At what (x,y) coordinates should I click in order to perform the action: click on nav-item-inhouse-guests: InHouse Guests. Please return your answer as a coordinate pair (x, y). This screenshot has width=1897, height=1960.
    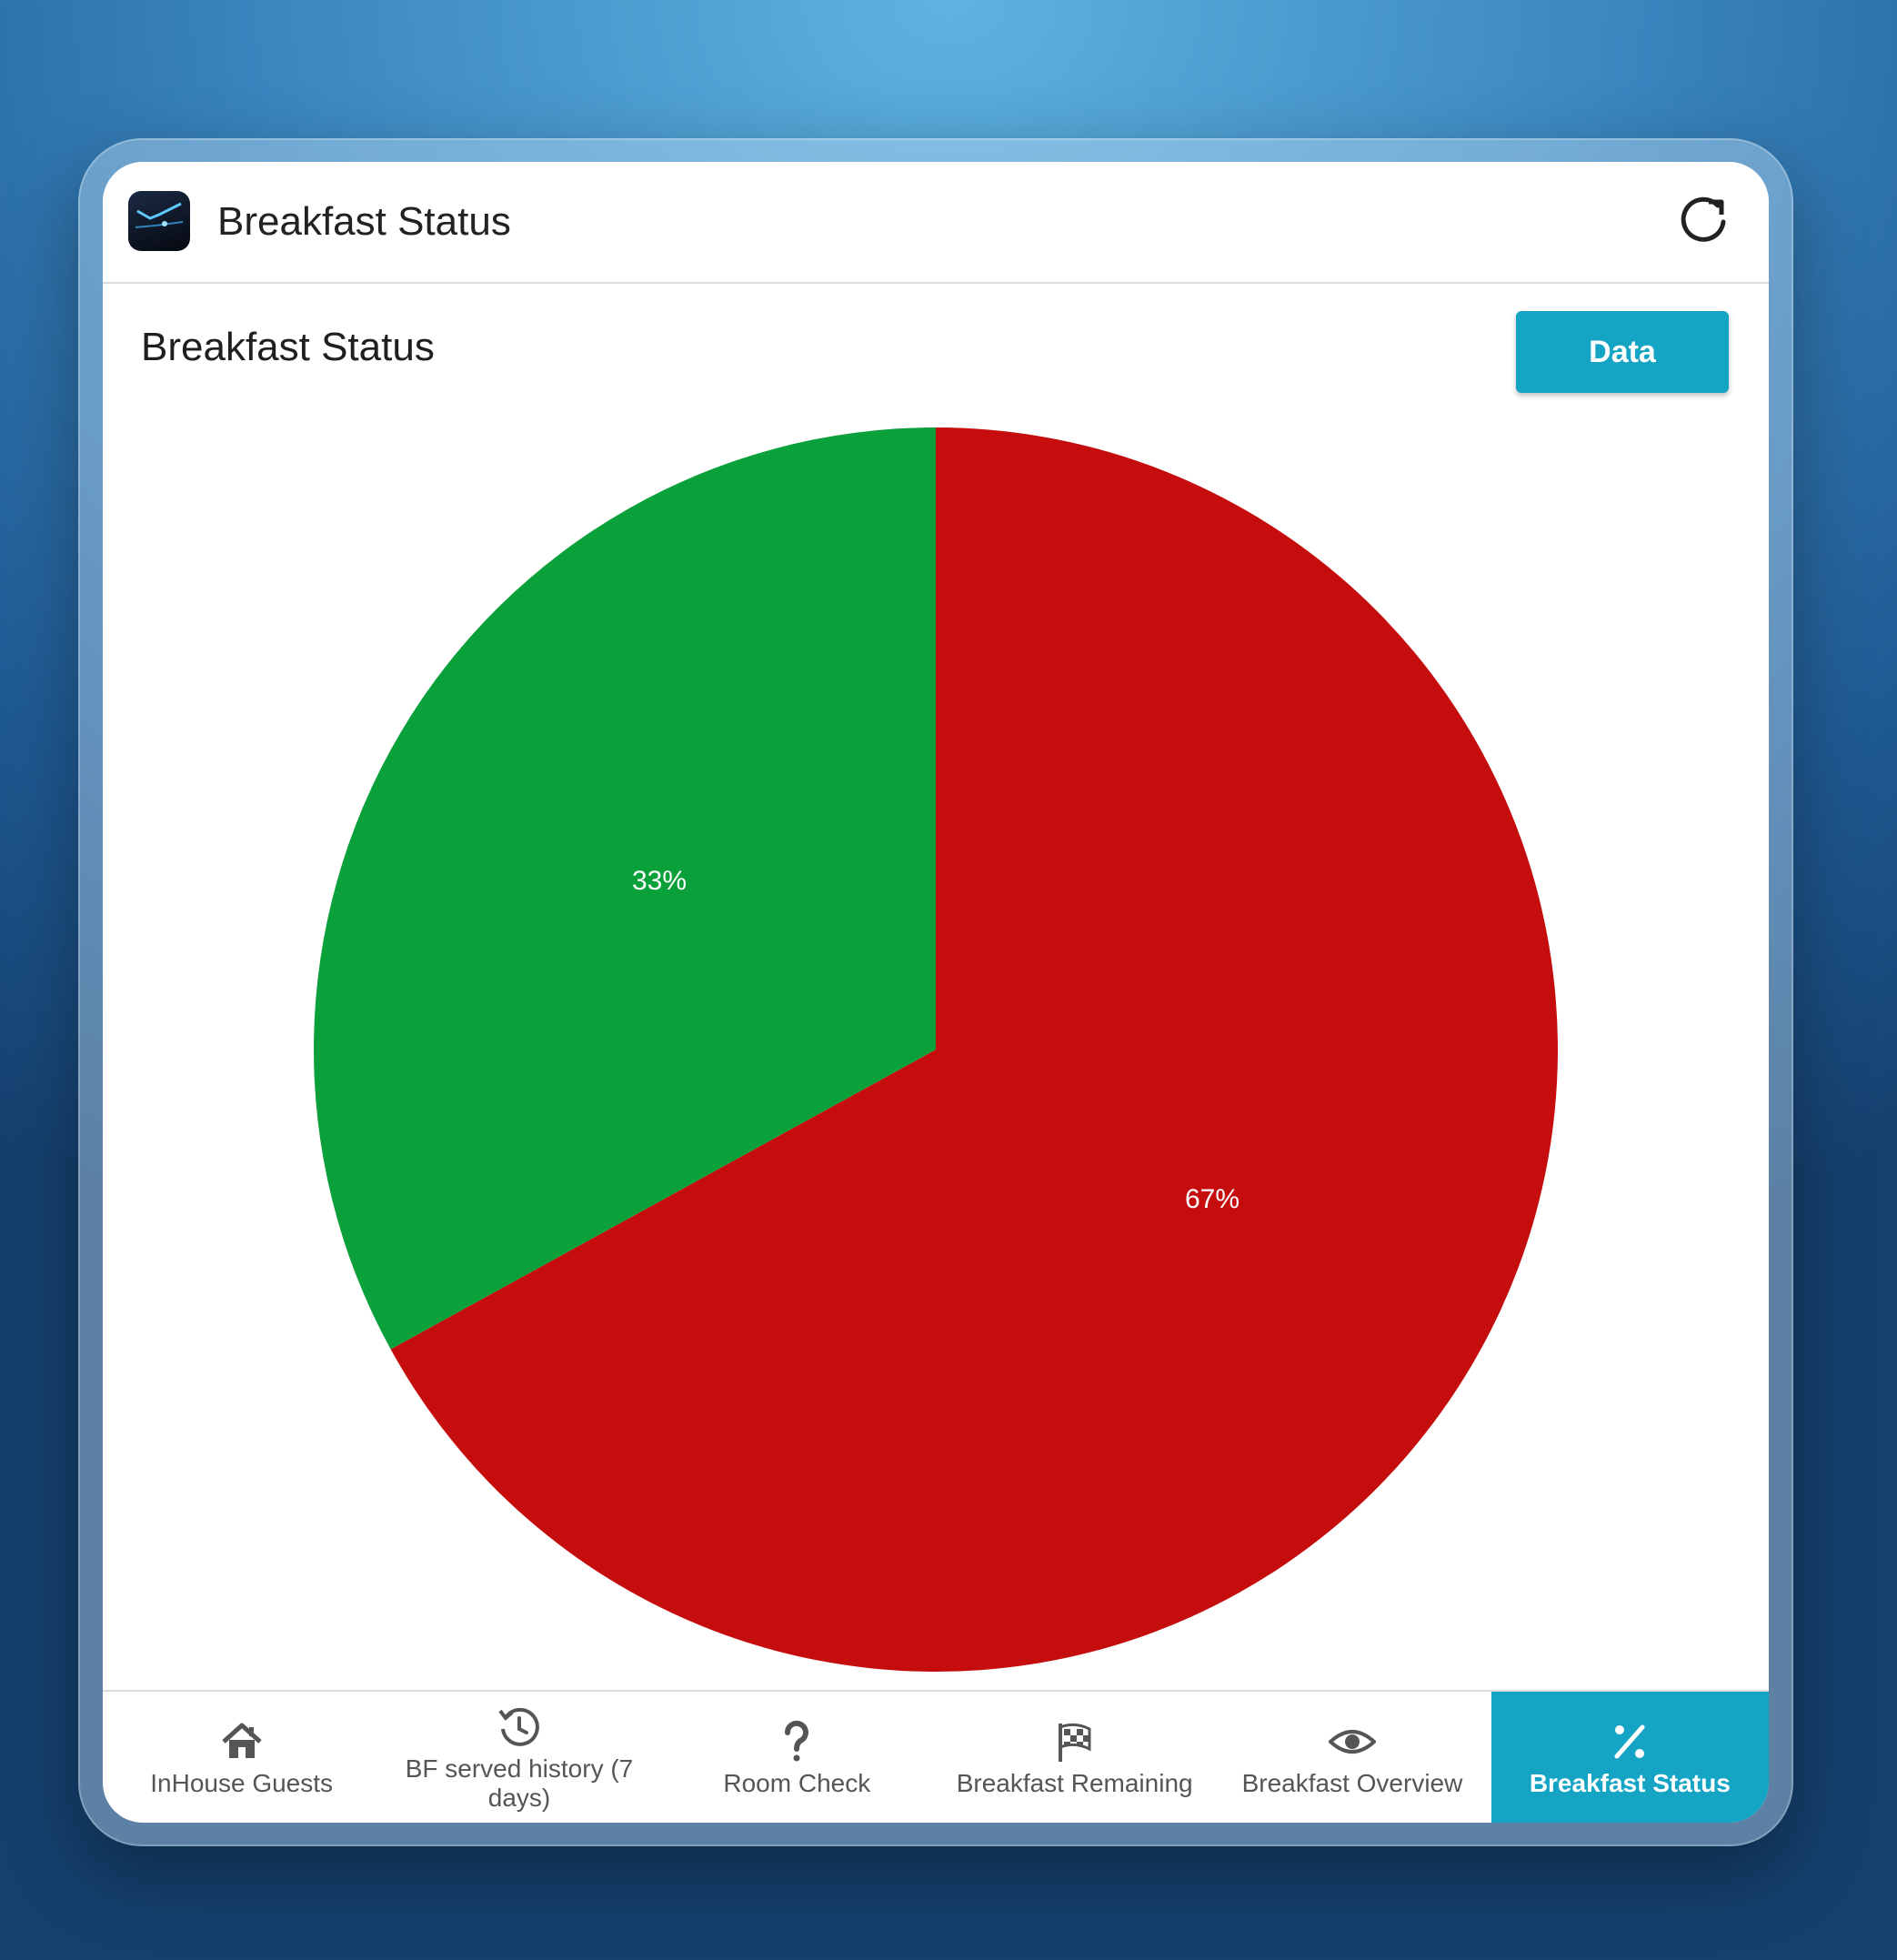
    Looking at the image, I should click on (241, 1757).